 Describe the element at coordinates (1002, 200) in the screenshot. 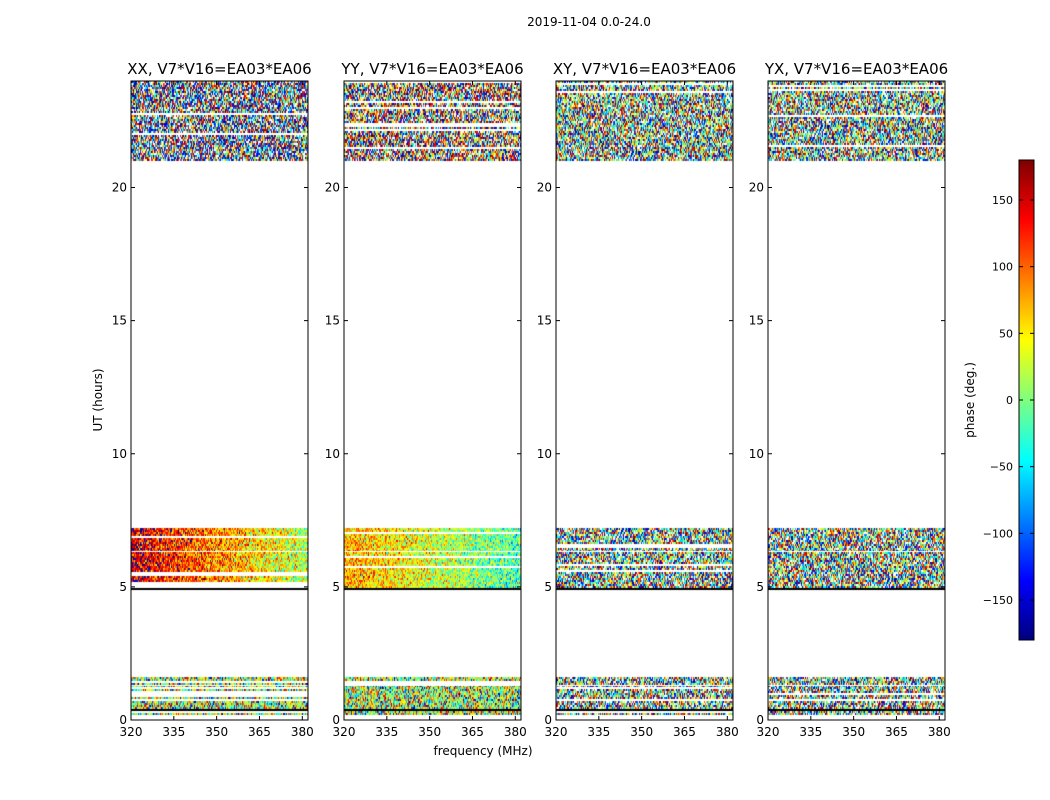

I see `colorbar-tick-label: 150` at that location.